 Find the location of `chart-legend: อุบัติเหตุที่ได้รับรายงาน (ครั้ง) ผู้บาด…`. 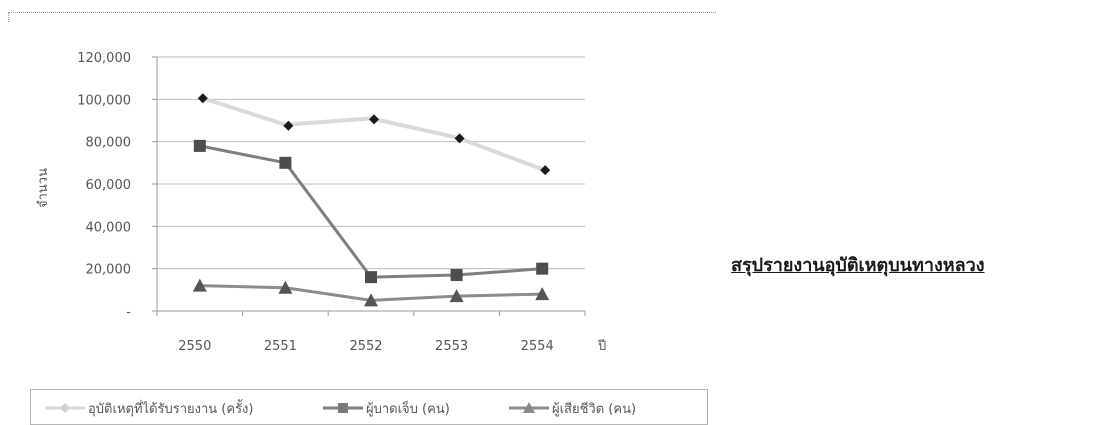

chart-legend: อุบัติเหตุที่ได้รับรายงาน (ครั้ง) ผู้บาด… is located at coordinates (369, 407).